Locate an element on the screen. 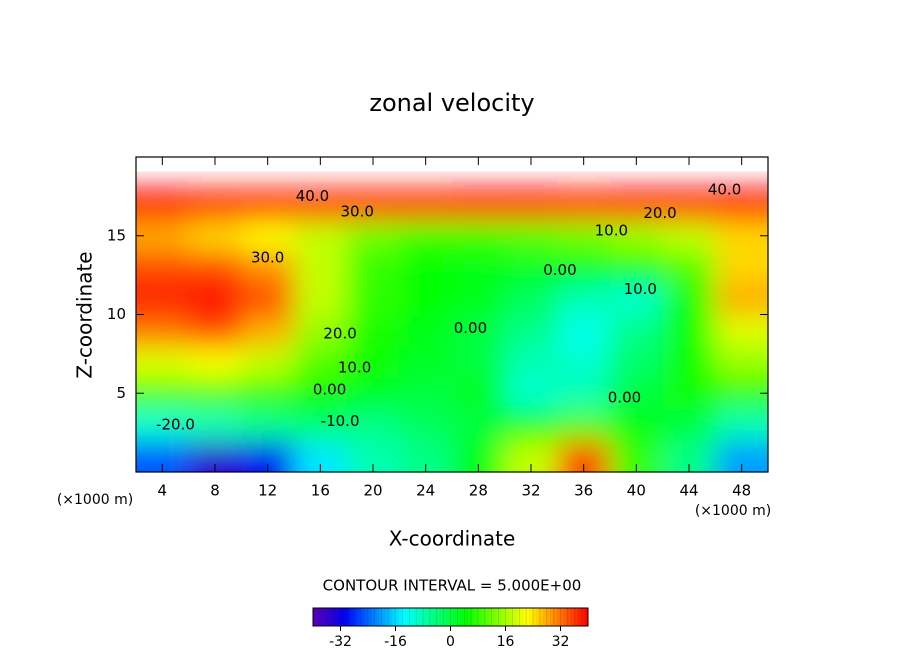 Image resolution: width=904 pixels, height=654 pixels. y-tick-label: 15 is located at coordinates (116, 235).